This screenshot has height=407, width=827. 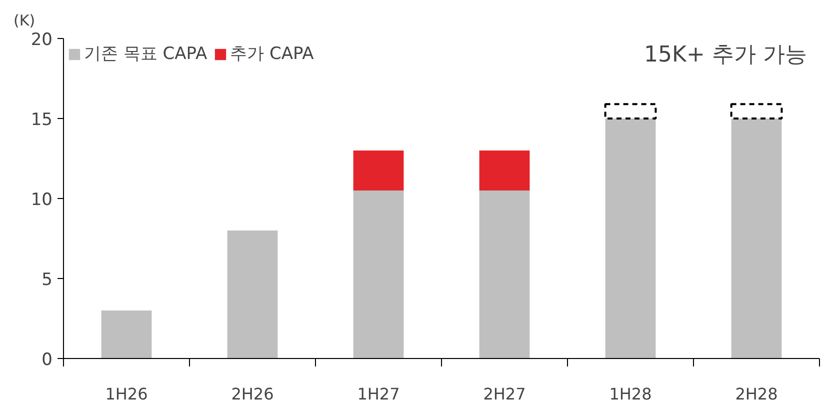 I want to click on x-tick-label: 1H27, so click(x=378, y=394).